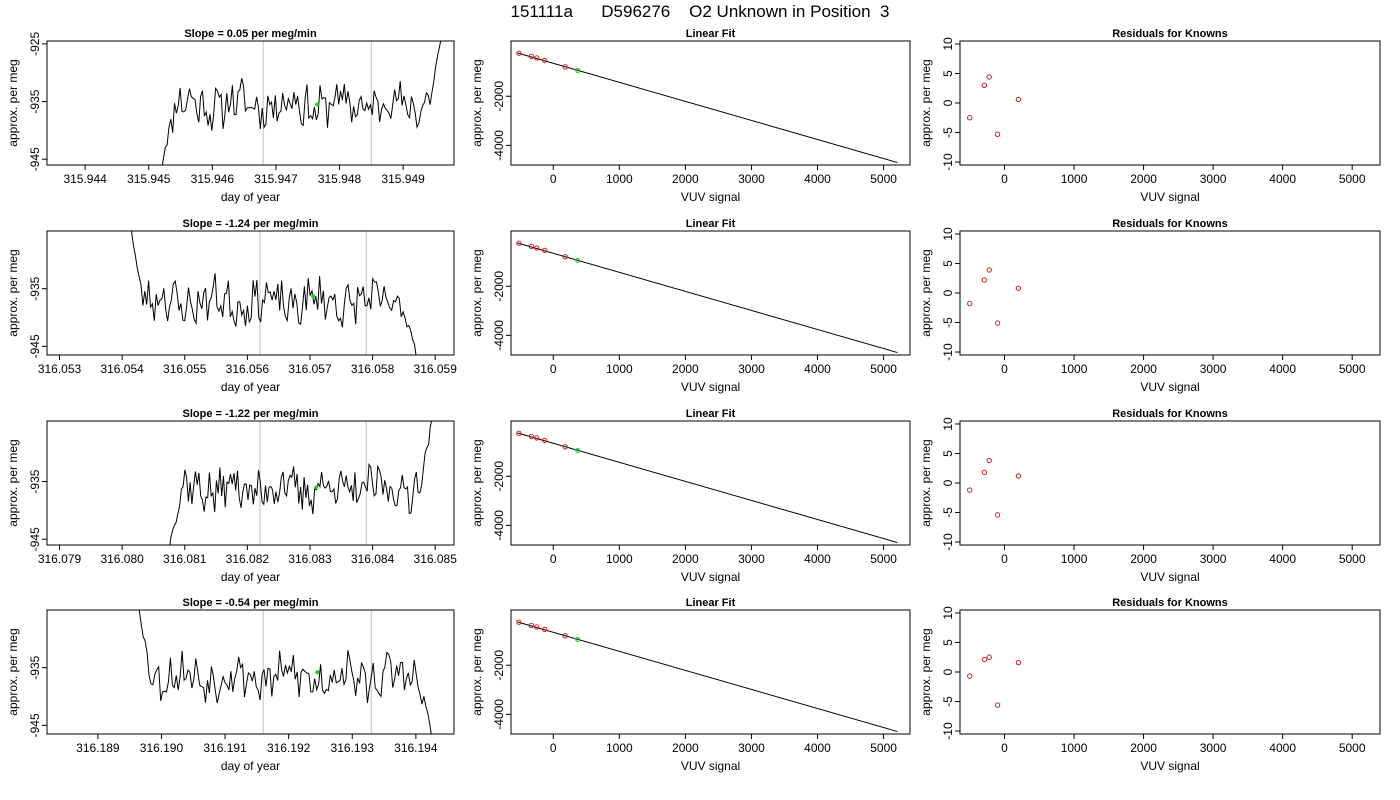  What do you see at coordinates (250, 224) in the screenshot?
I see `panel-title: Slope = -1.24 per meg/min` at bounding box center [250, 224].